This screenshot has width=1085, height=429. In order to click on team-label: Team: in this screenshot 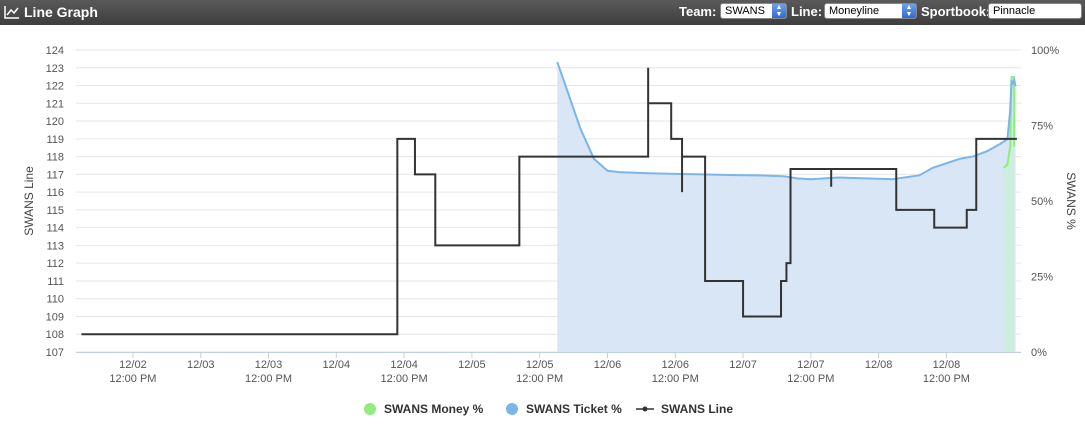, I will do `click(698, 11)`.